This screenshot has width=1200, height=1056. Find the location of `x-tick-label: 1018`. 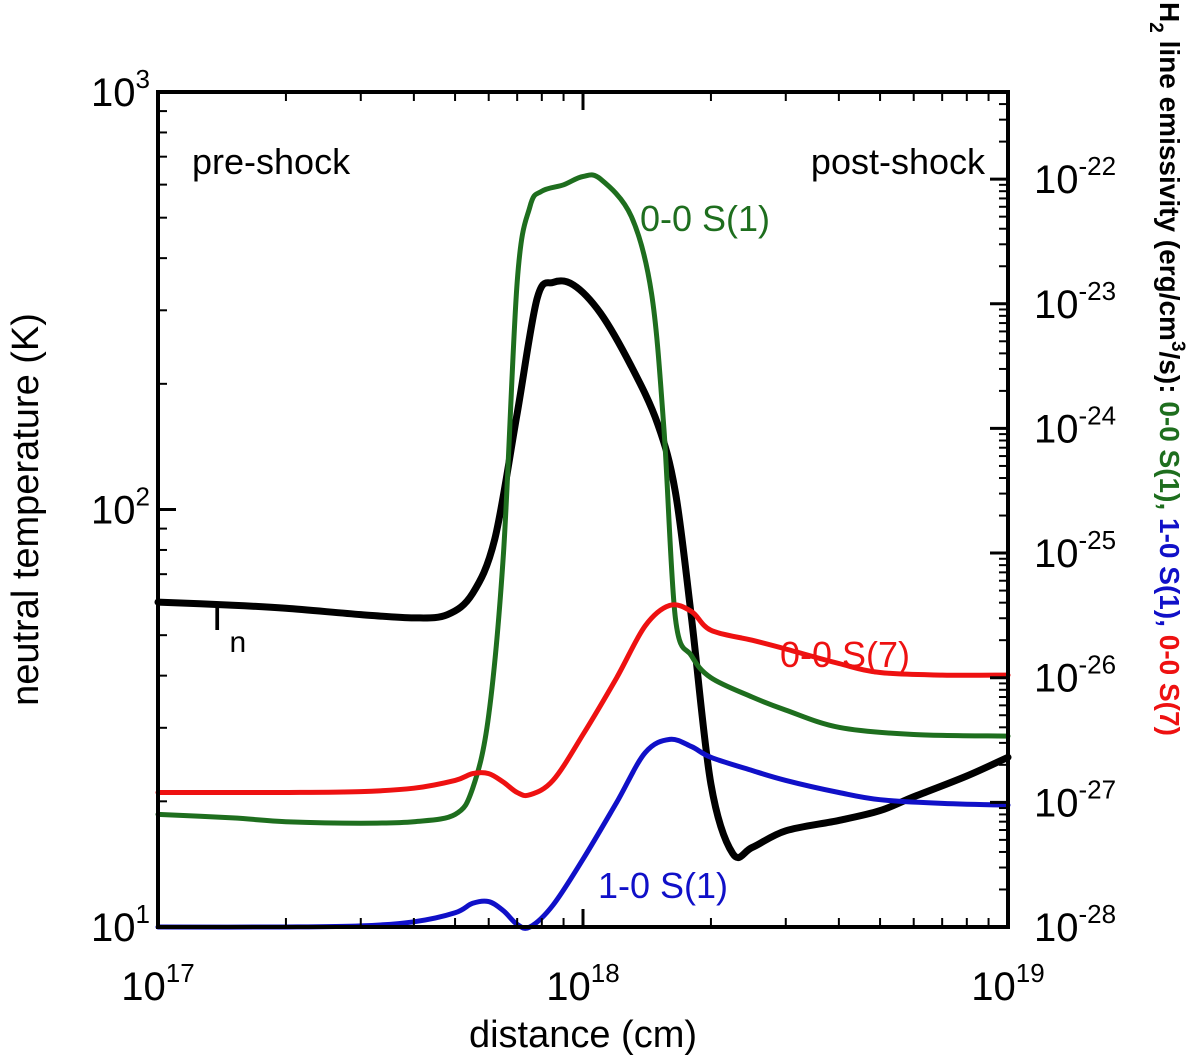

x-tick-label: 1018 is located at coordinates (582, 983).